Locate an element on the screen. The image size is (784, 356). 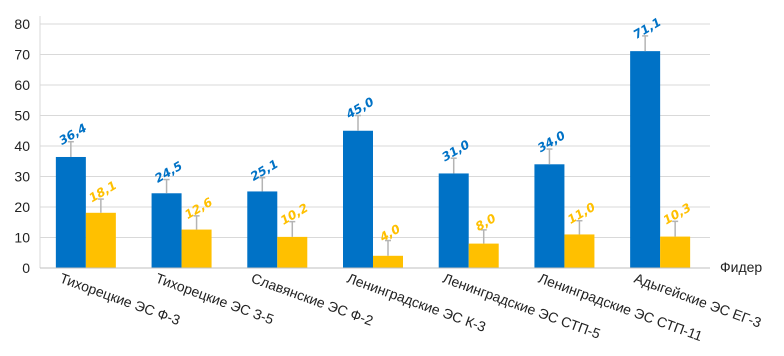
data-label: 10,2 is located at coordinates (294, 214).